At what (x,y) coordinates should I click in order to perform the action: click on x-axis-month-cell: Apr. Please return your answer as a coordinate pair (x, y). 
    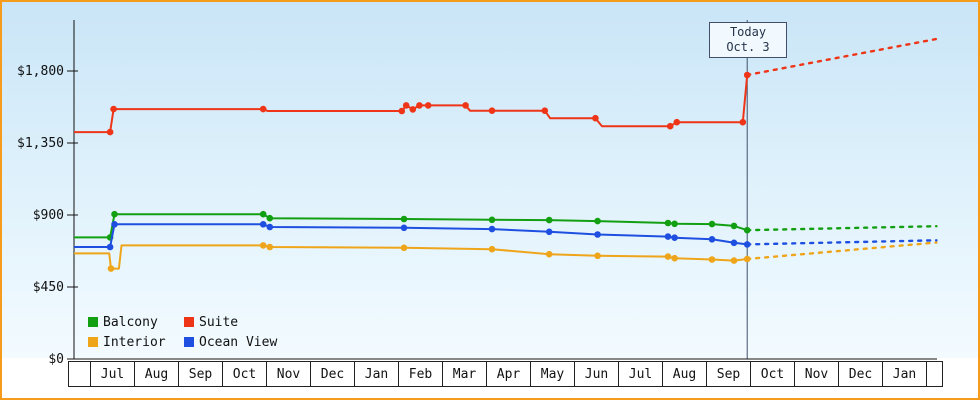
    Looking at the image, I should click on (509, 374).